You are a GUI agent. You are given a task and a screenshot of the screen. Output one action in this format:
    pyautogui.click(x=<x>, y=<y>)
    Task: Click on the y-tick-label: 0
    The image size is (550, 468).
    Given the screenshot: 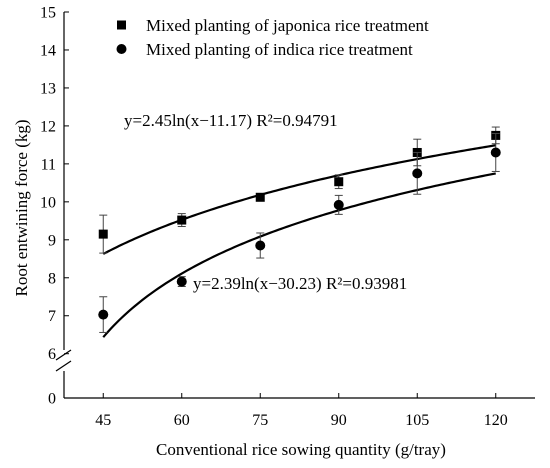 What is the action you would take?
    pyautogui.click(x=52, y=399)
    